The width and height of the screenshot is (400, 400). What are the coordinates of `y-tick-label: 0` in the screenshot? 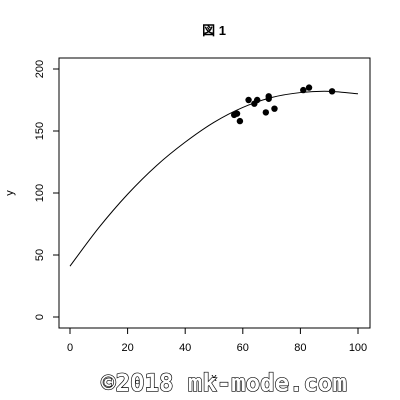 It's located at (40, 317).